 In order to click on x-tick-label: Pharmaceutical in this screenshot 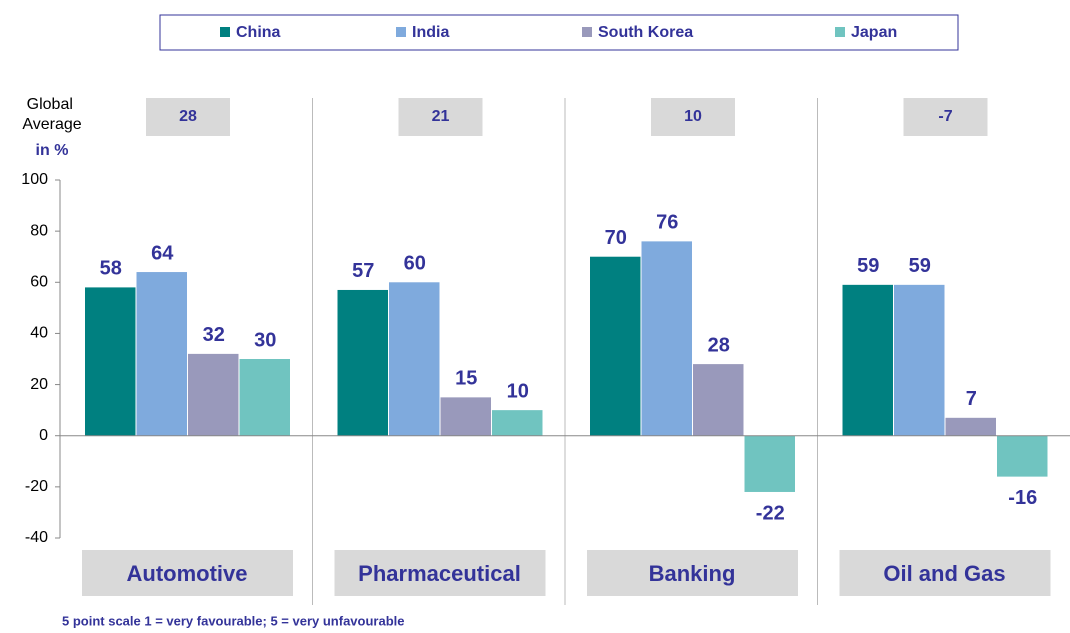, I will do `click(439, 573)`.